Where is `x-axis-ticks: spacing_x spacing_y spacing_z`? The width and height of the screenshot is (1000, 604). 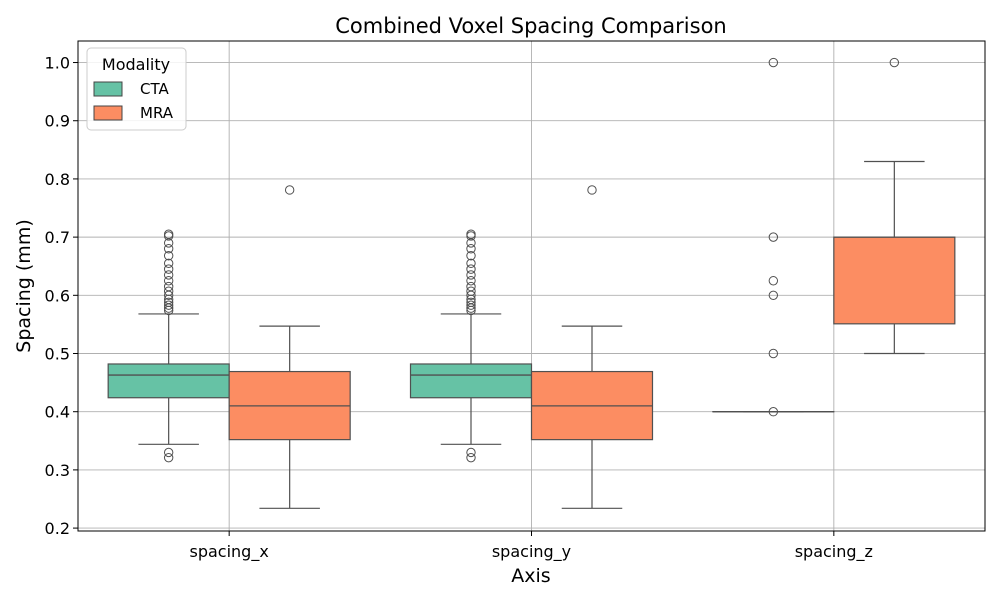 x-axis-ticks: spacing_x spacing_y spacing_z is located at coordinates (531, 546).